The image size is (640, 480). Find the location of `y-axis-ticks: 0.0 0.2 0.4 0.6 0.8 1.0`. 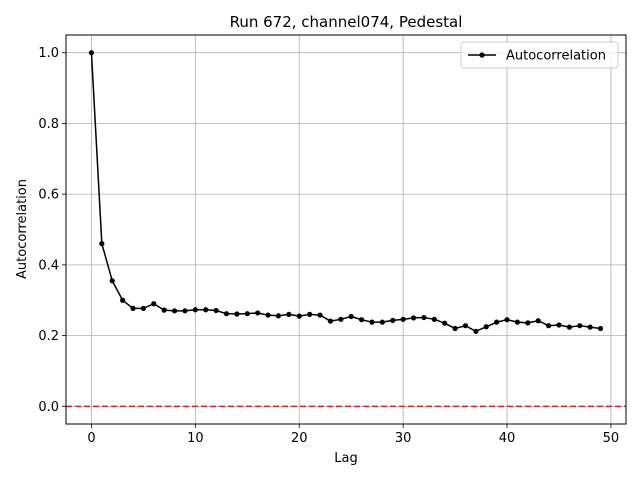

y-axis-ticks: 0.0 0.2 0.4 0.6 0.8 1.0 is located at coordinates (52, 230).